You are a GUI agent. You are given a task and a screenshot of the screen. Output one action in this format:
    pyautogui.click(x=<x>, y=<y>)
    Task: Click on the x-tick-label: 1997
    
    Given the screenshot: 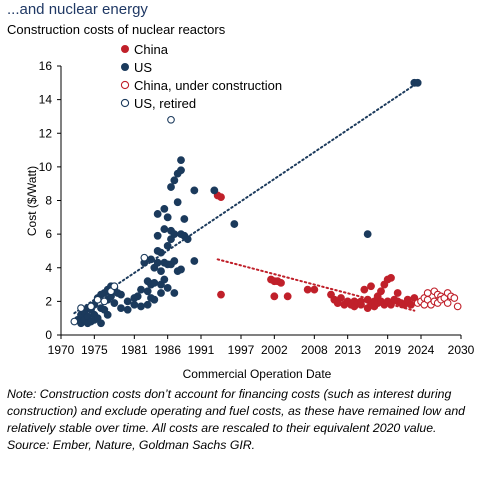 What is the action you would take?
    pyautogui.click(x=241, y=350)
    